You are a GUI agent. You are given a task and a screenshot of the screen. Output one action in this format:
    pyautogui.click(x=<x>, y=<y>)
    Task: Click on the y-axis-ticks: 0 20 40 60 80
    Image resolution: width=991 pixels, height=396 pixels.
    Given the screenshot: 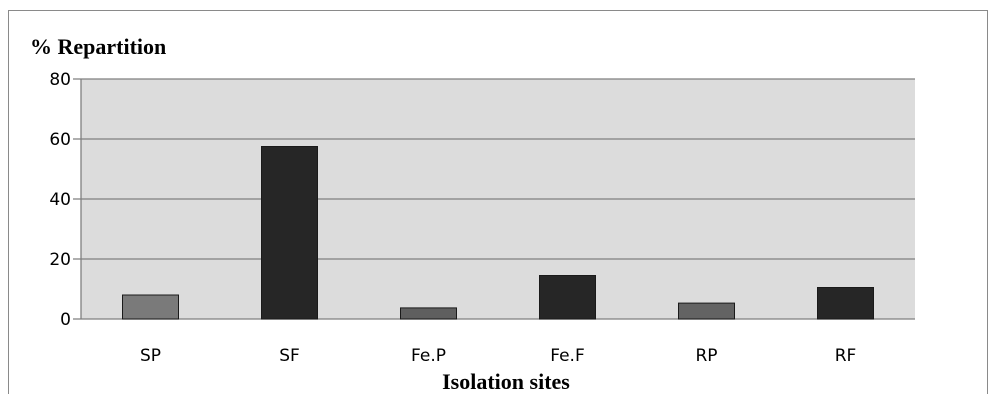 What is the action you would take?
    pyautogui.click(x=60, y=200)
    